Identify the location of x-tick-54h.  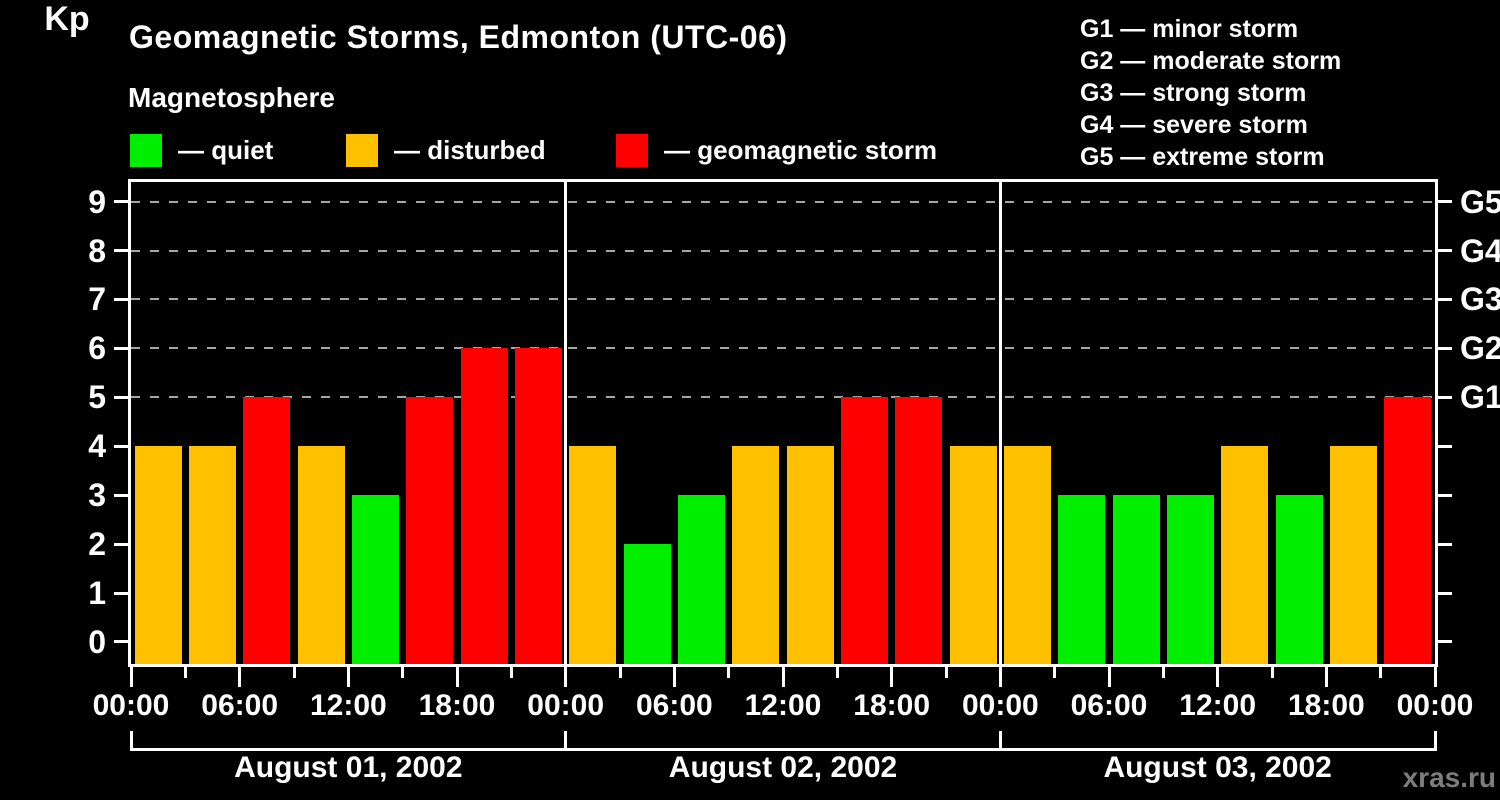
(1109, 677).